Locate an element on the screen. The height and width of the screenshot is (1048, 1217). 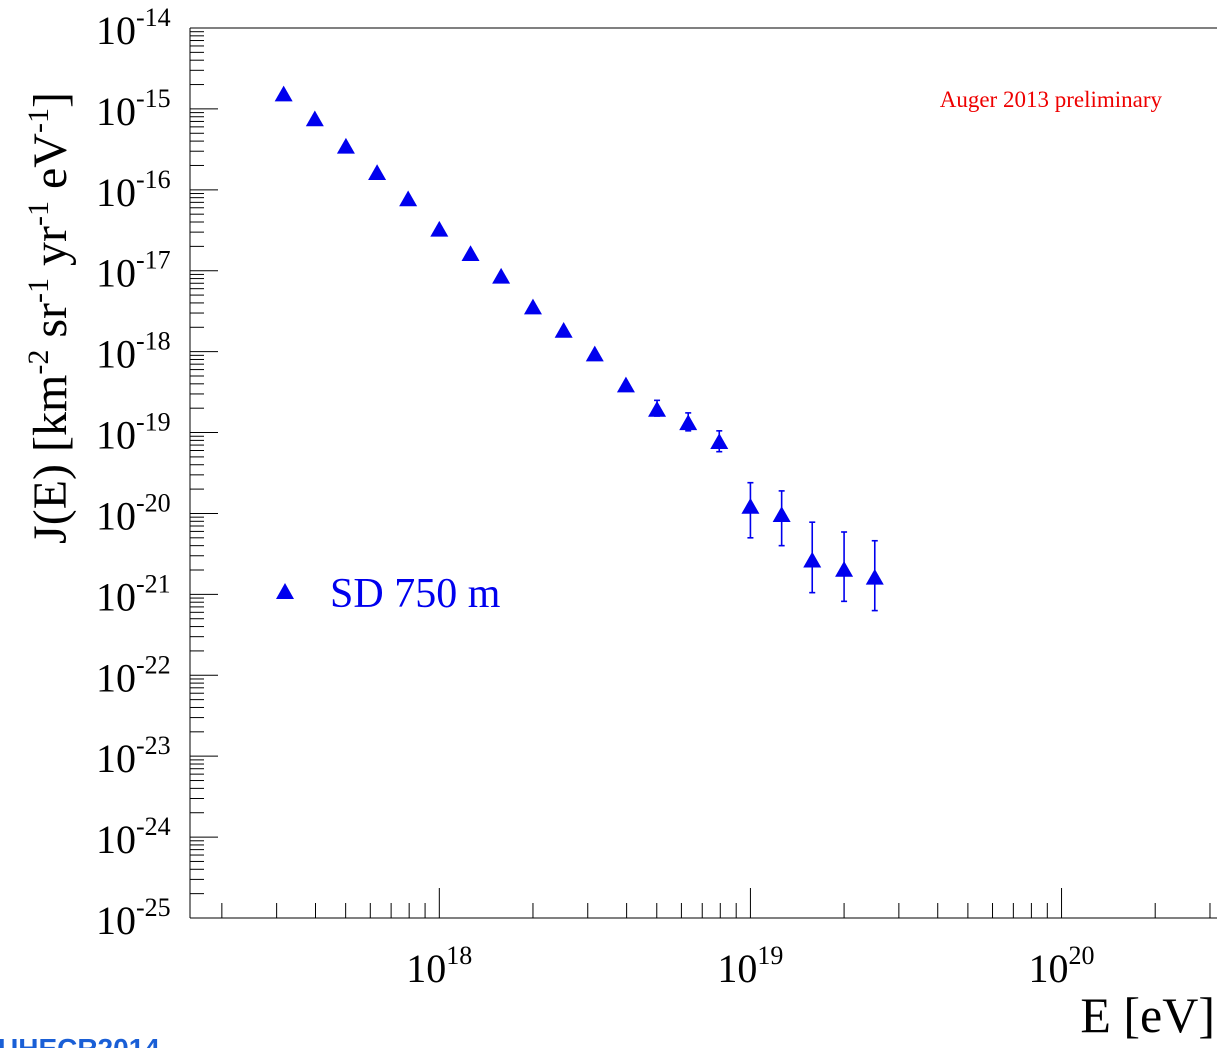
x-tick-label: 1019 is located at coordinates (750, 966).